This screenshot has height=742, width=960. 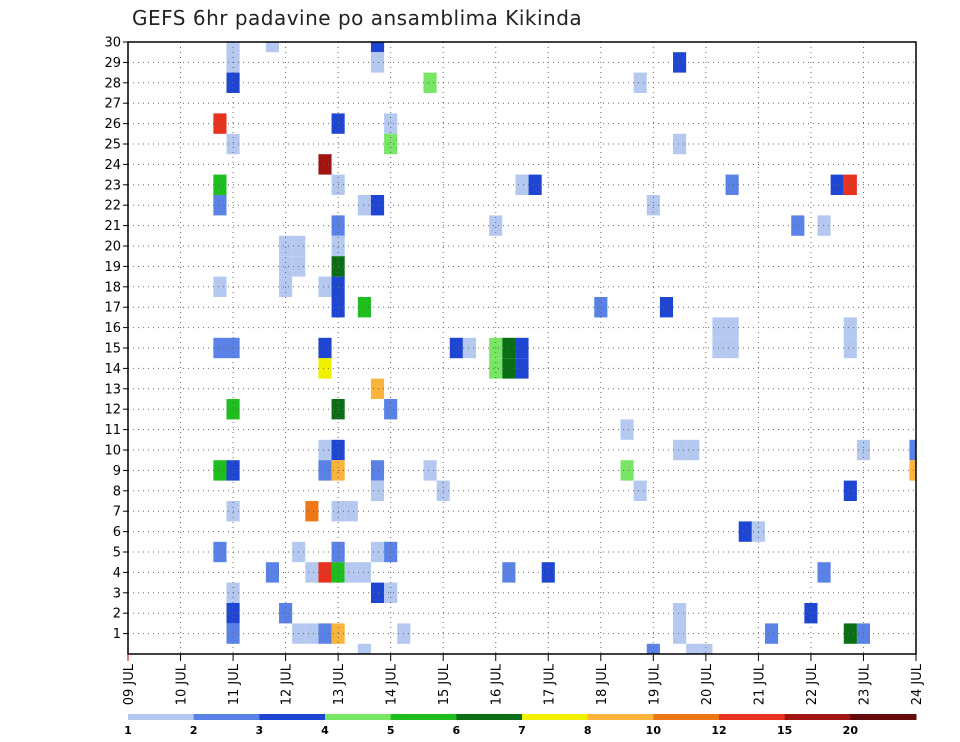 I want to click on legend-label: 8, so click(x=588, y=730).